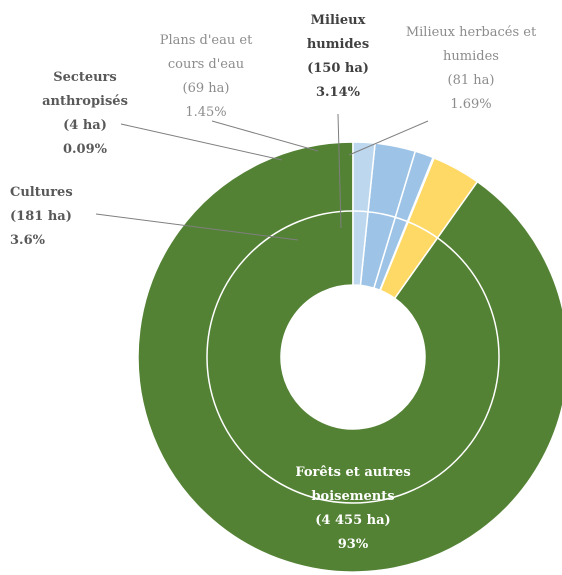 The image size is (562, 575). I want to click on leader-milieux-herbaces, so click(388, 138).